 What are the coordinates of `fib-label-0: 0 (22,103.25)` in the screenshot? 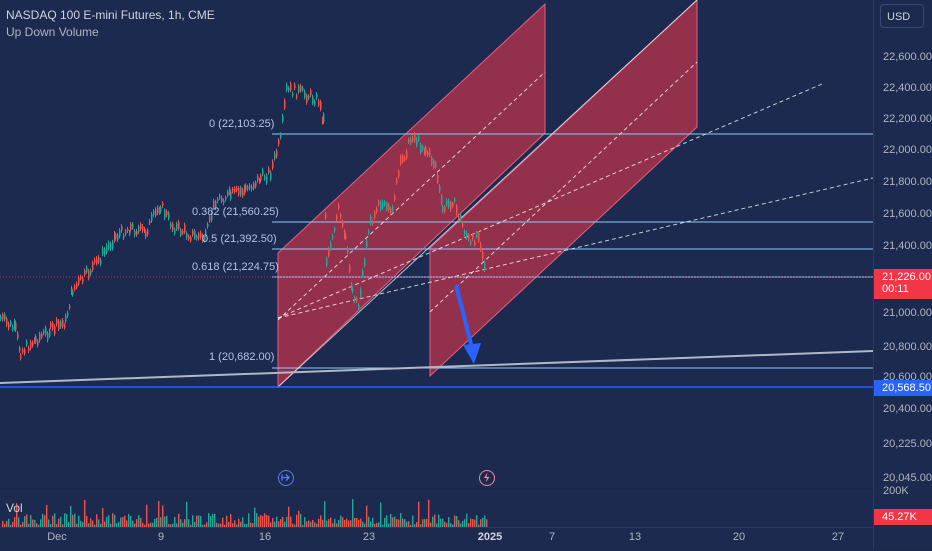 It's located at (242, 124).